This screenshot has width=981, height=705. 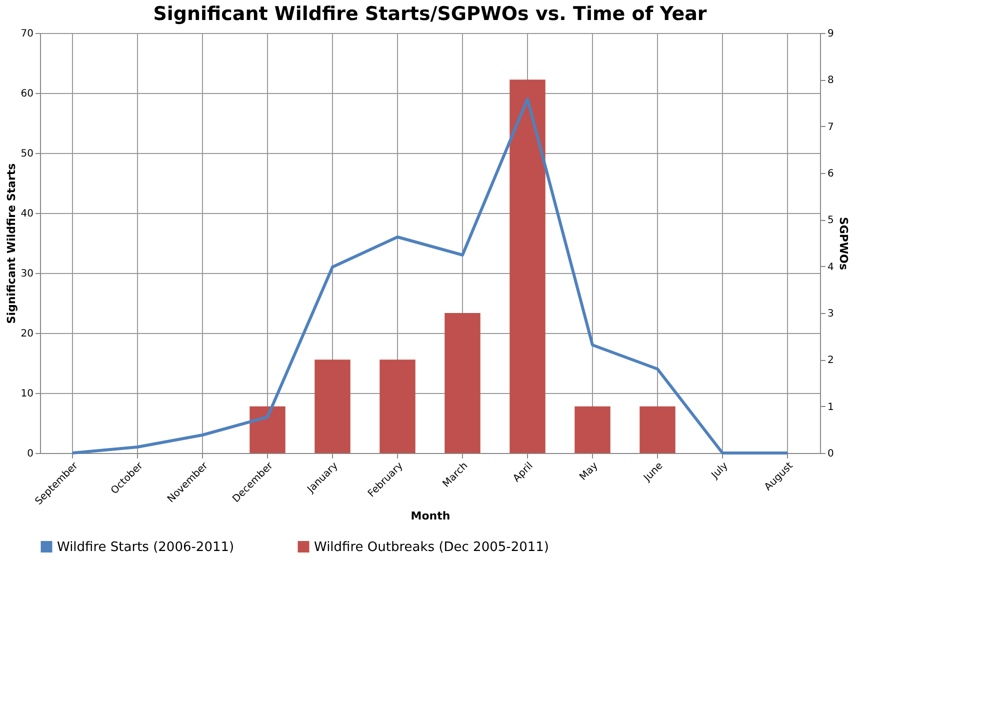 I want to click on x-axis-title: Month, so click(x=430, y=516).